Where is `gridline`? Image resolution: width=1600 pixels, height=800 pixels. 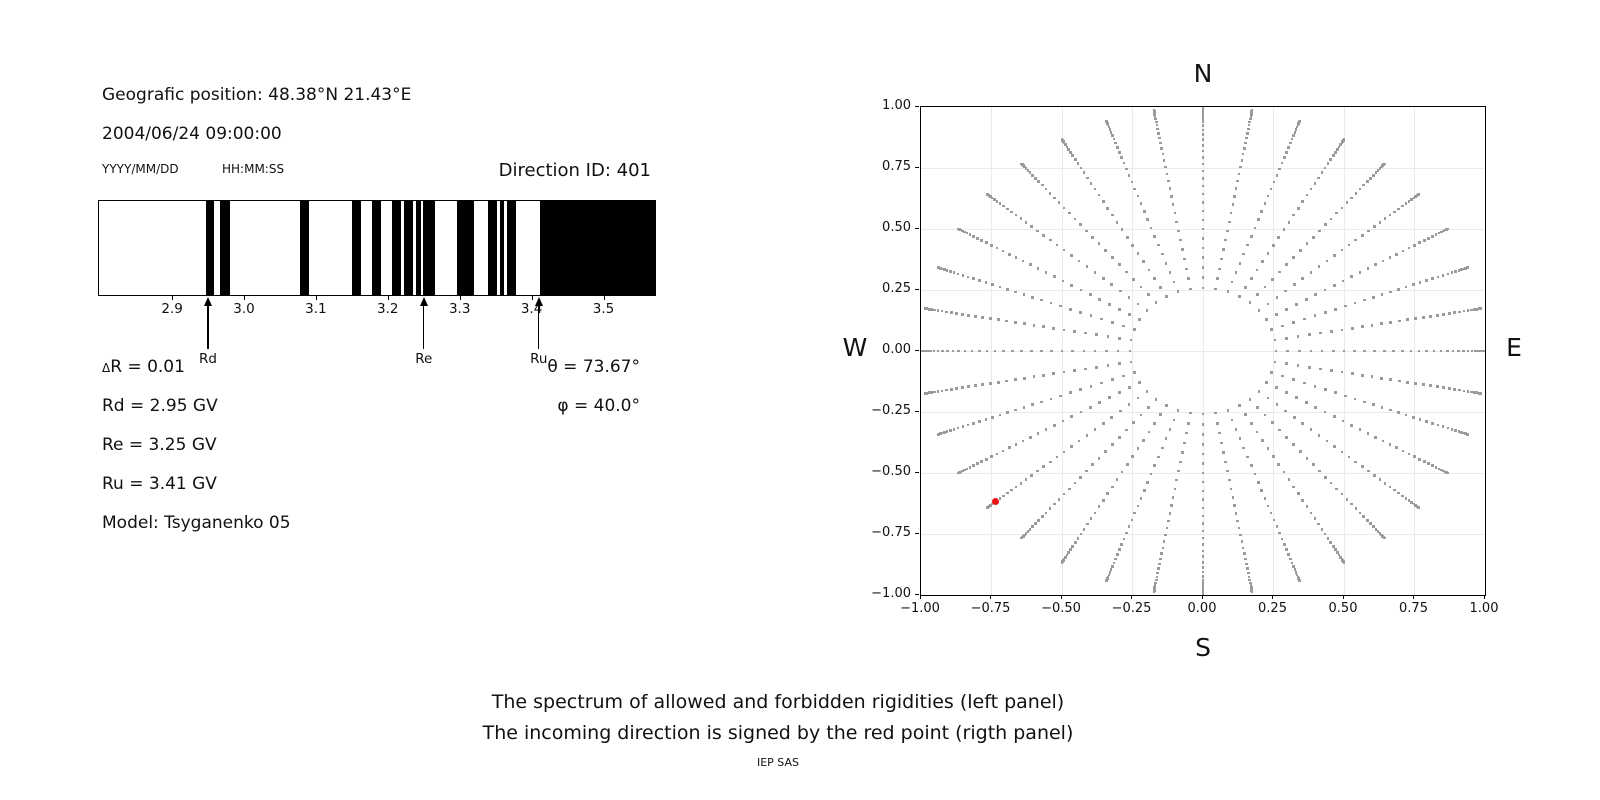
gridline is located at coordinates (1203, 168).